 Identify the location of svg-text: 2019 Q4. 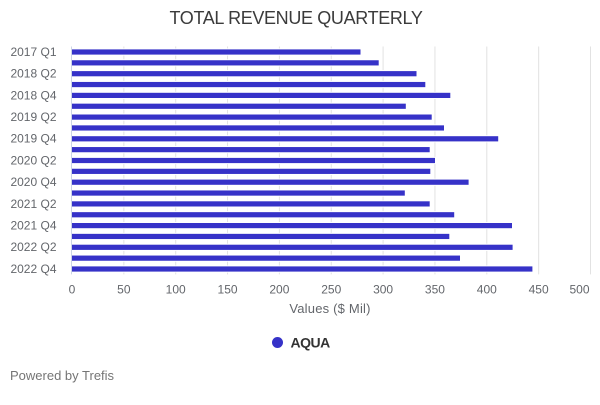
(33, 139).